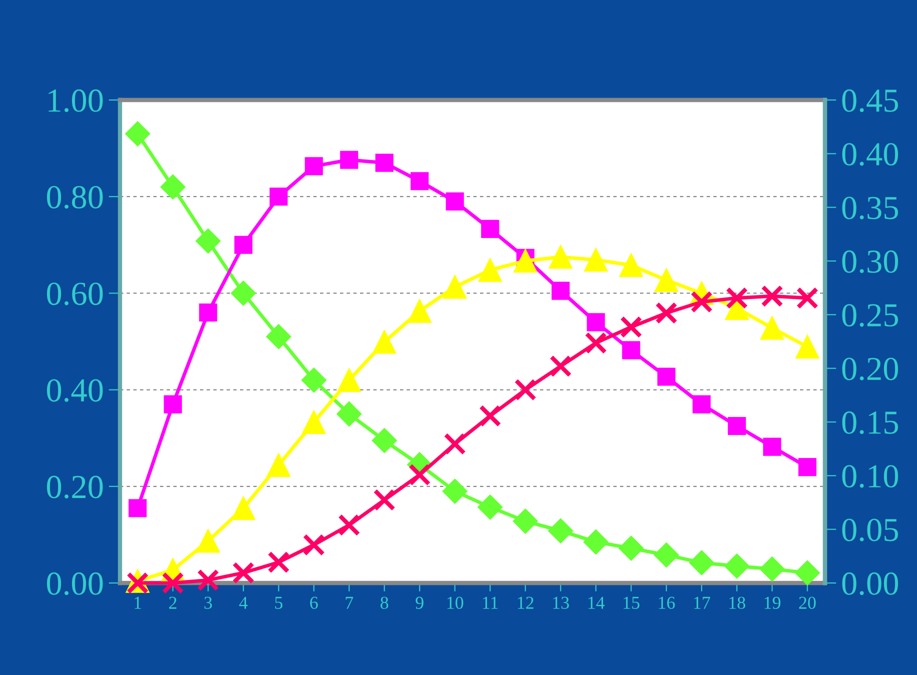 This screenshot has width=917, height=675. Describe the element at coordinates (526, 602) in the screenshot. I see `x-tick-label: 12` at that location.